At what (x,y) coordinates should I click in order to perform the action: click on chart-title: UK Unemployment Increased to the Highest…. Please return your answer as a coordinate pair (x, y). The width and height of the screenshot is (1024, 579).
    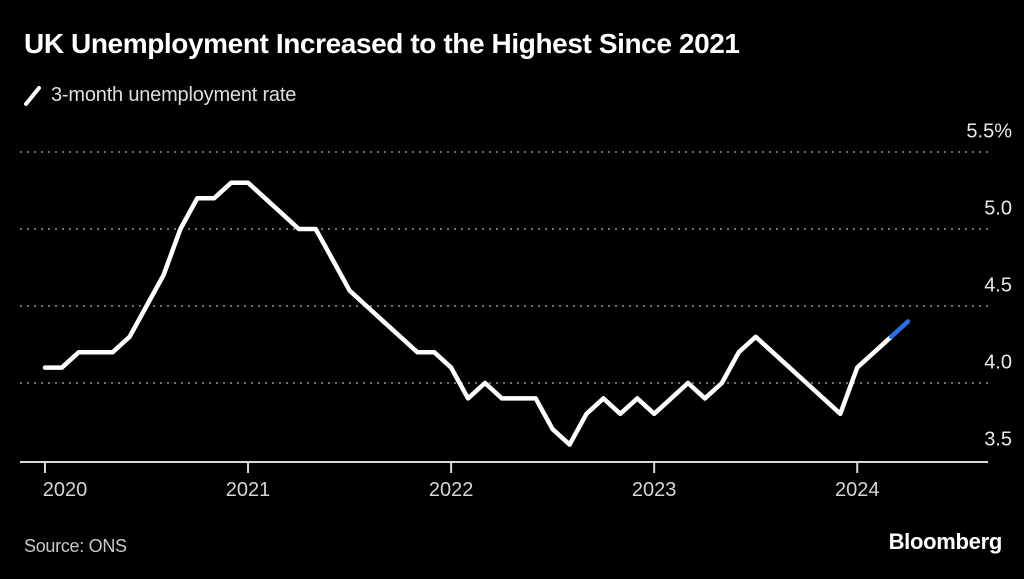
    Looking at the image, I should click on (382, 43).